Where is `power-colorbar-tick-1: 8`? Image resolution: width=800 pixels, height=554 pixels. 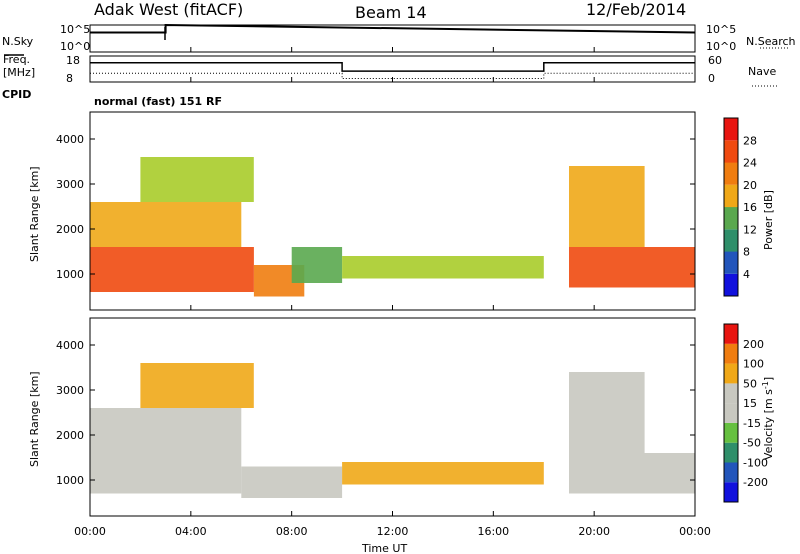
power-colorbar-tick-1: 8 is located at coordinates (746, 252).